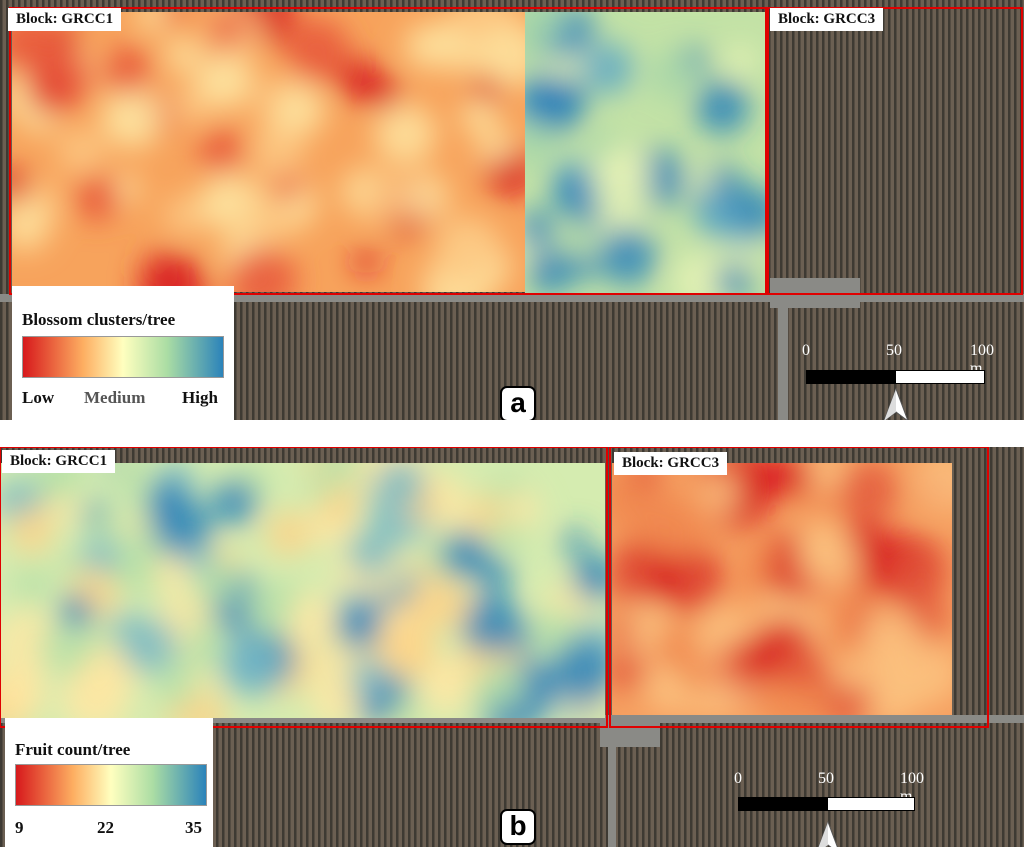  What do you see at coordinates (38, 397) in the screenshot?
I see `legend-tick-low: Low` at bounding box center [38, 397].